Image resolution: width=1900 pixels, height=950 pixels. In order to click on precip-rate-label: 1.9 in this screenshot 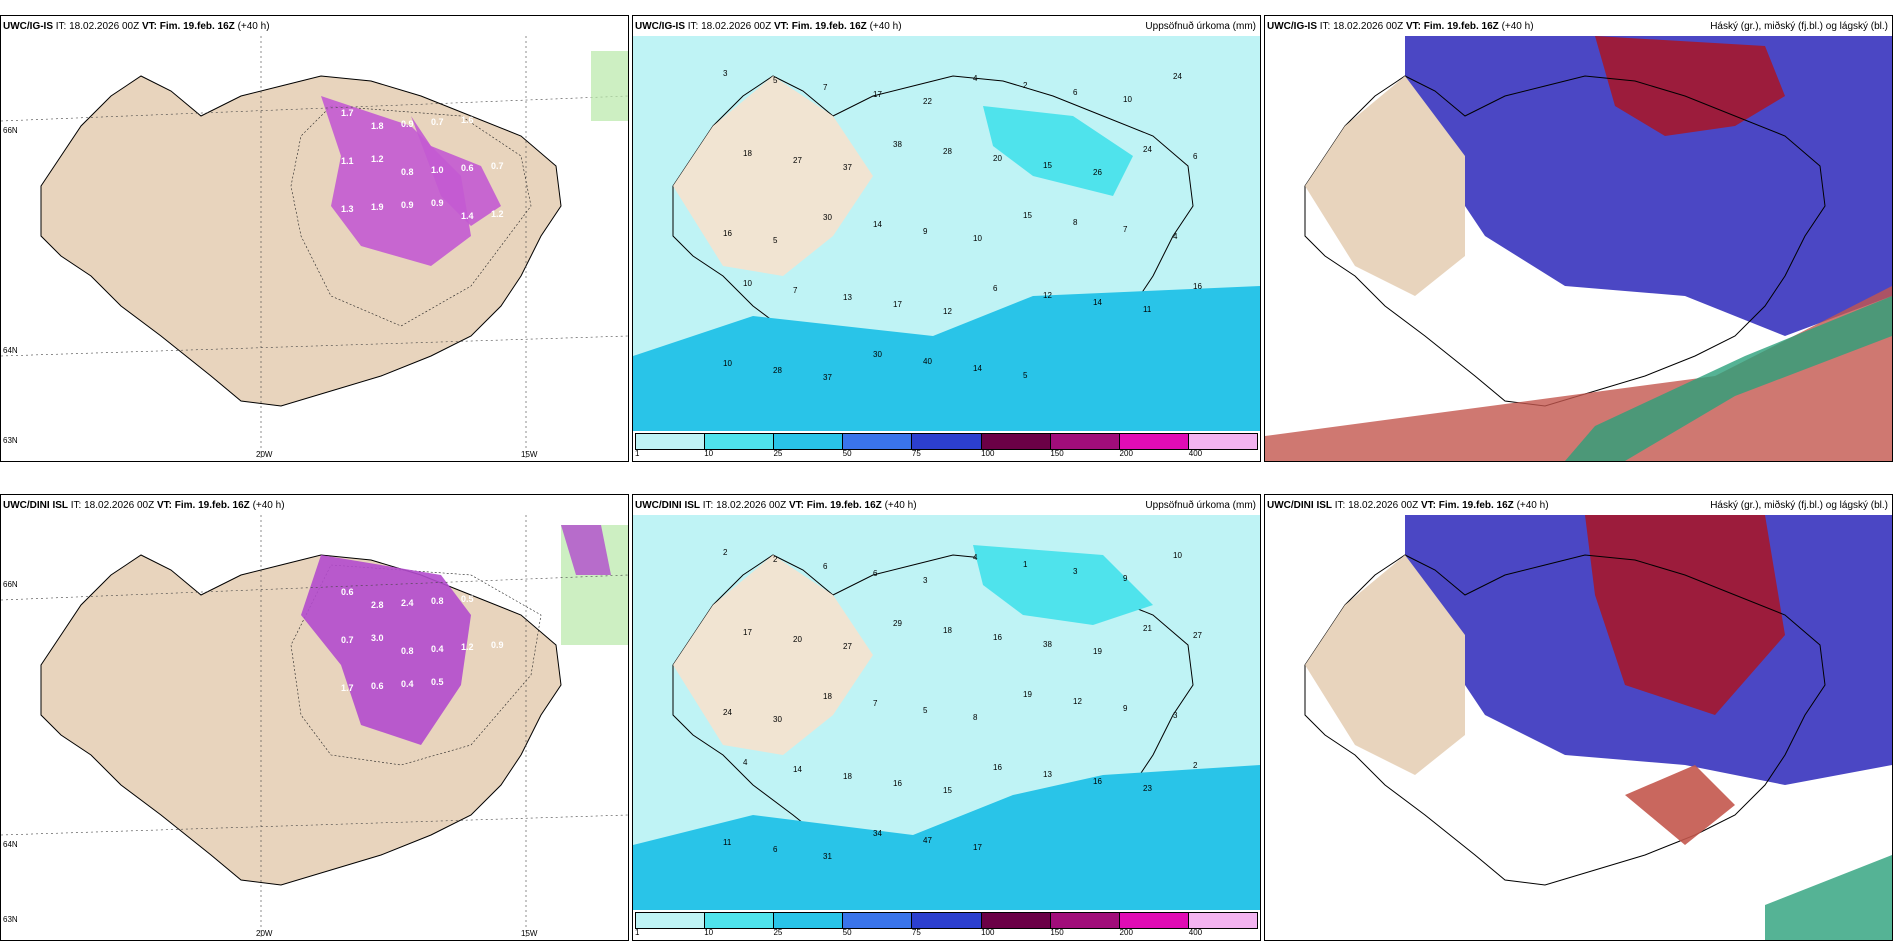, I will do `click(377, 207)`.